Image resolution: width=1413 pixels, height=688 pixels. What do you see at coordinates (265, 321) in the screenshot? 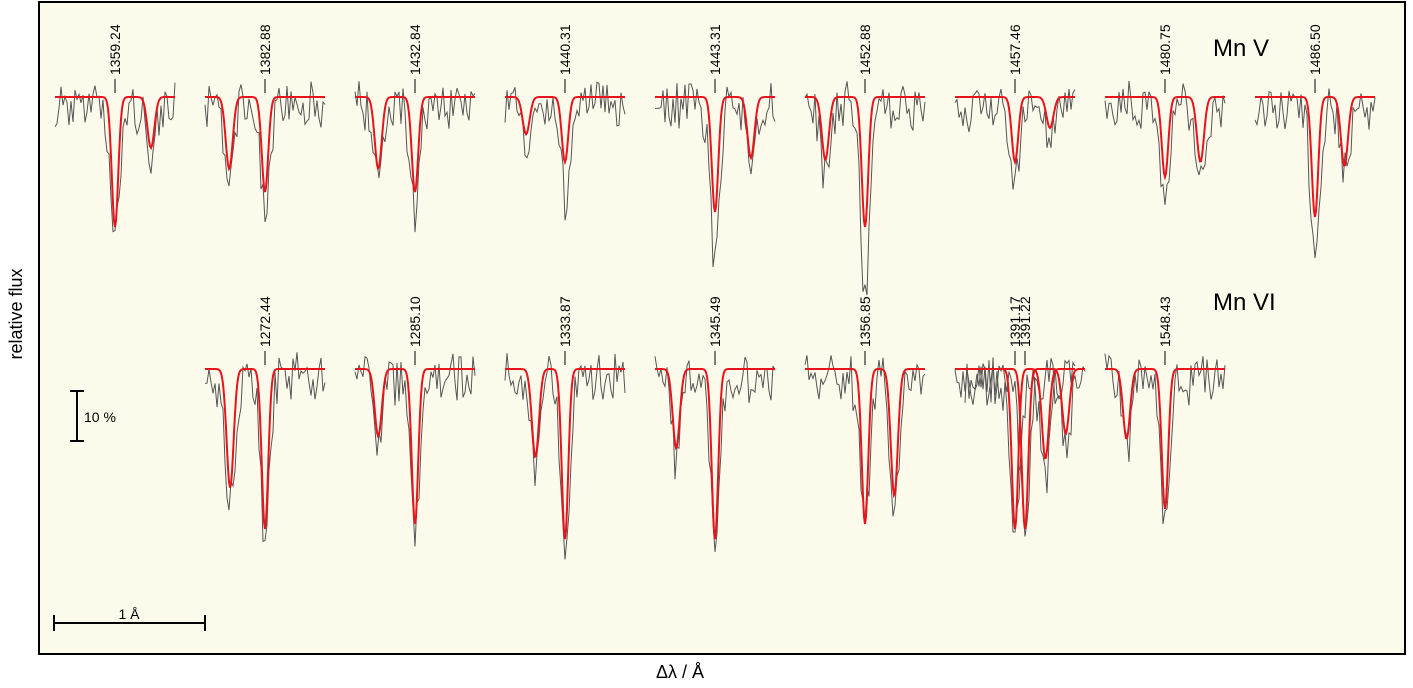
I see `line-label-1272.44: 1272.44` at bounding box center [265, 321].